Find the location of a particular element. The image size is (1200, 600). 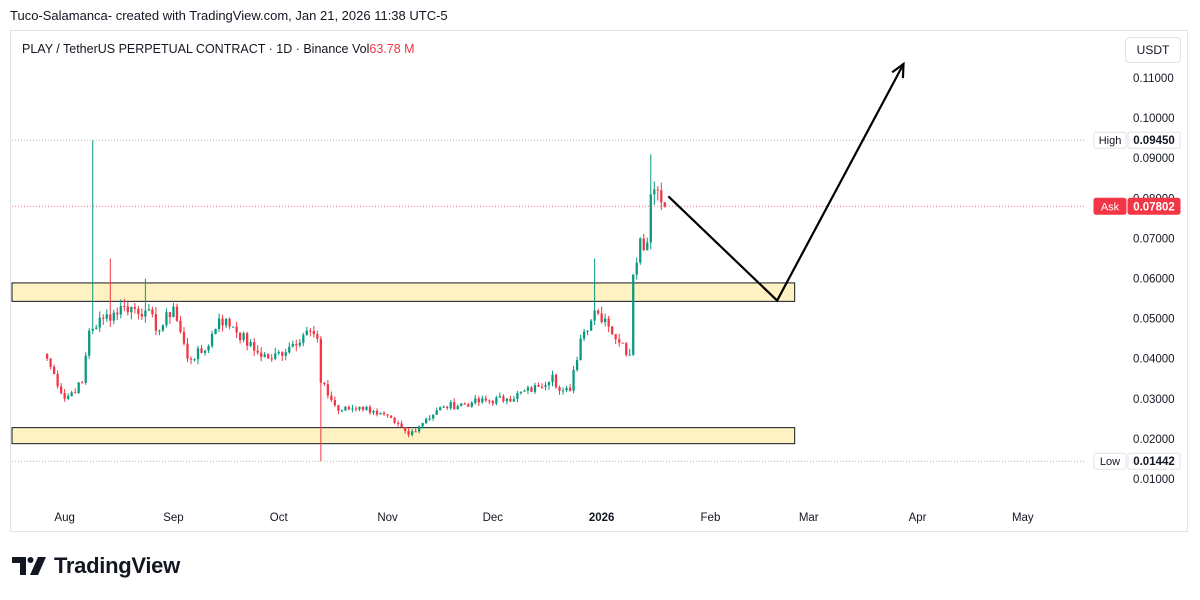

y-tick-label: 0.09000 is located at coordinates (1154, 159).